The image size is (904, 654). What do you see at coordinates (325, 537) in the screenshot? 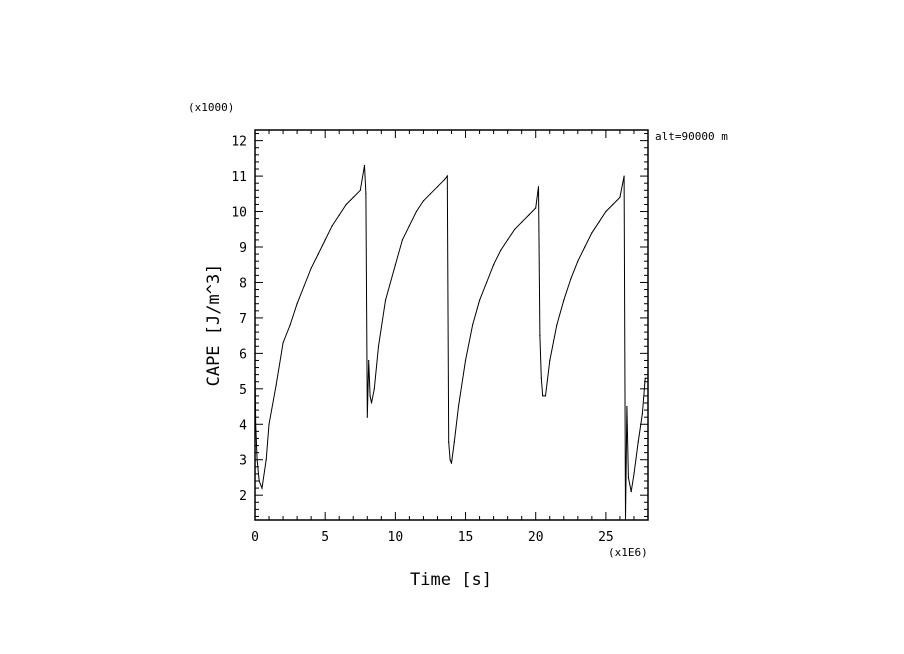
I see `x-tick-label: 5` at bounding box center [325, 537].